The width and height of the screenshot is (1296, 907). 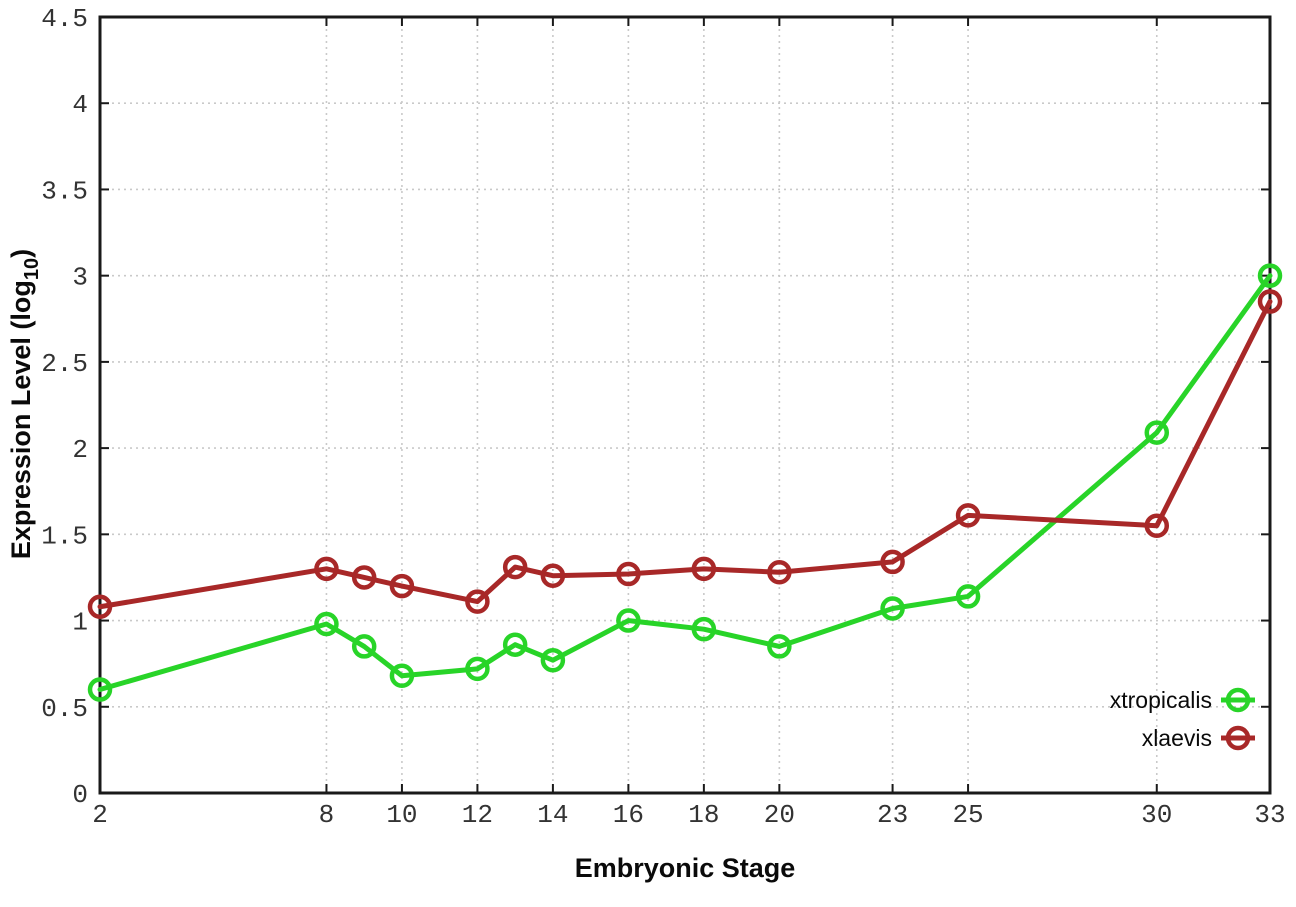 I want to click on y-tick-label-0: 0, so click(x=80, y=795).